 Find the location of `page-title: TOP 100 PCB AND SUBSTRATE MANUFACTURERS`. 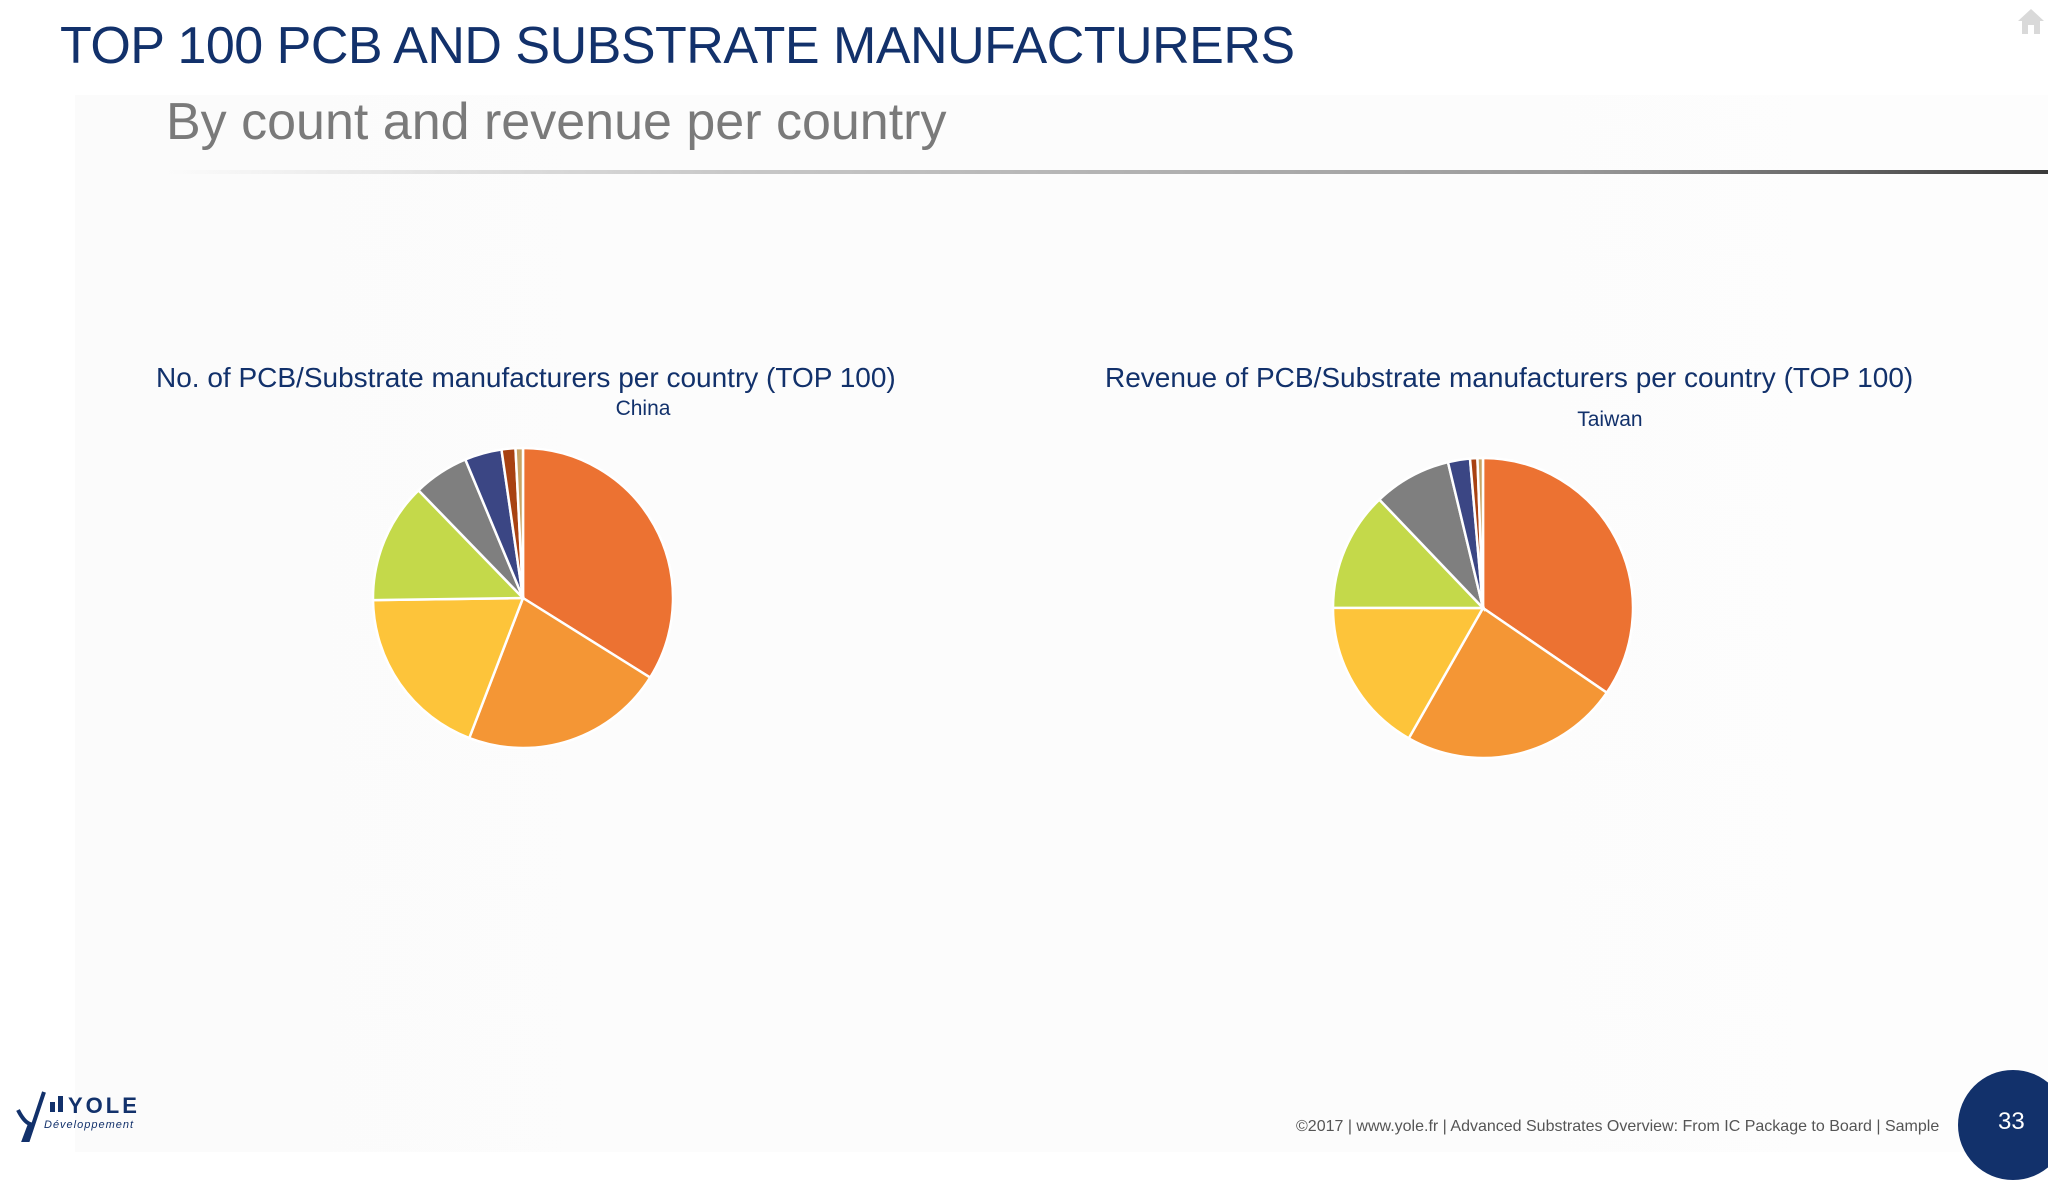

page-title: TOP 100 PCB AND SUBSTRATE MANUFACTURERS is located at coordinates (677, 46).